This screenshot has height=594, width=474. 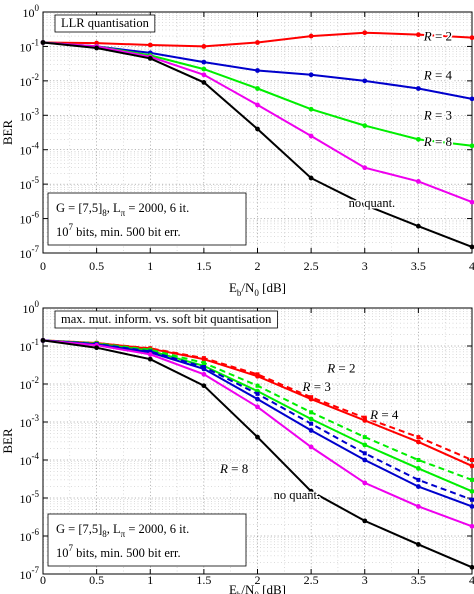 What do you see at coordinates (30, 497) in the screenshot?
I see `y-tick-label: 10⁻⁵` at bounding box center [30, 497].